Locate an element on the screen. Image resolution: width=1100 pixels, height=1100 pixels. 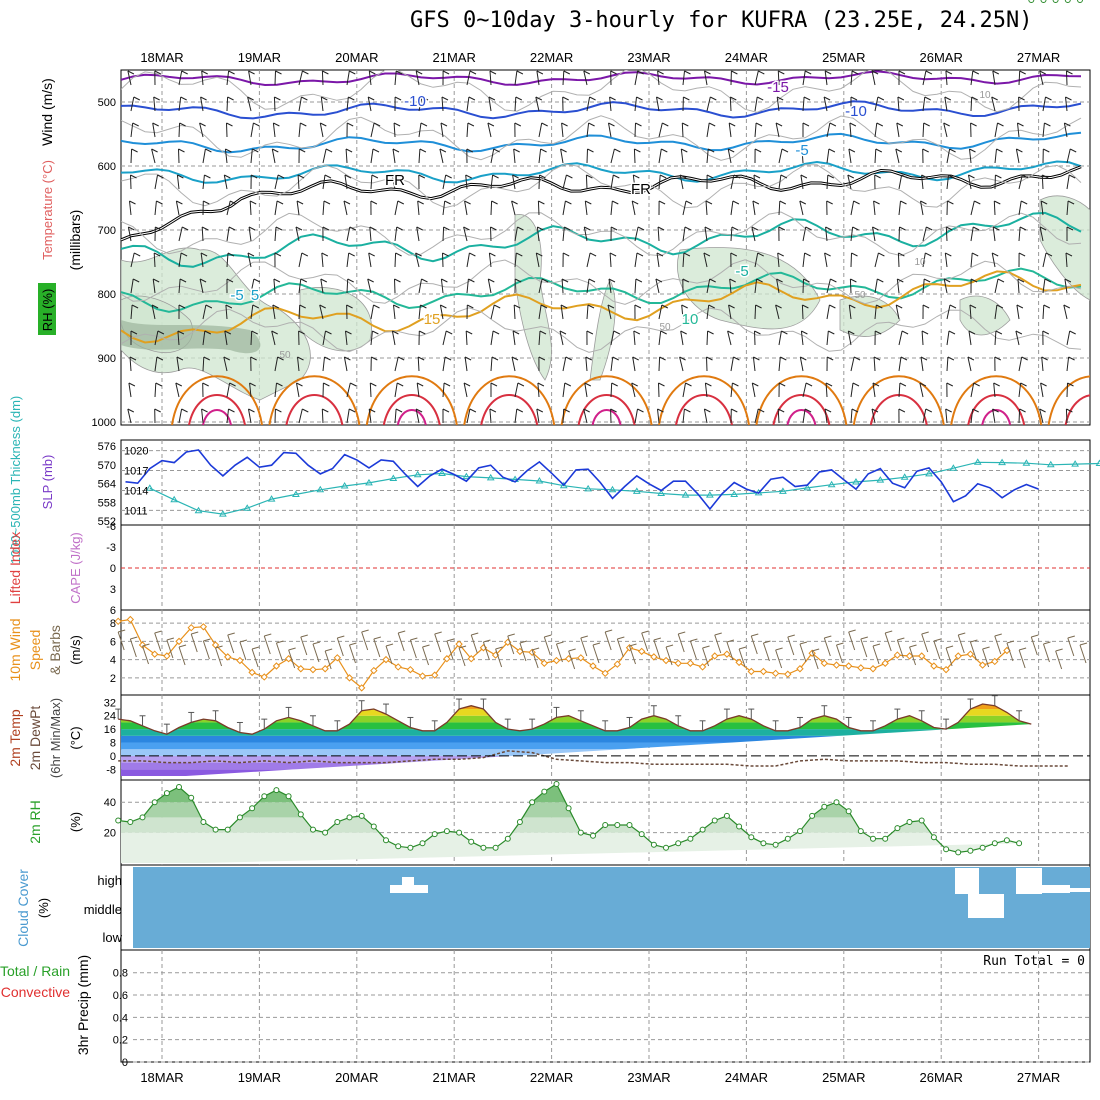
precip-tick-label: 0.8 is located at coordinates (120, 974).